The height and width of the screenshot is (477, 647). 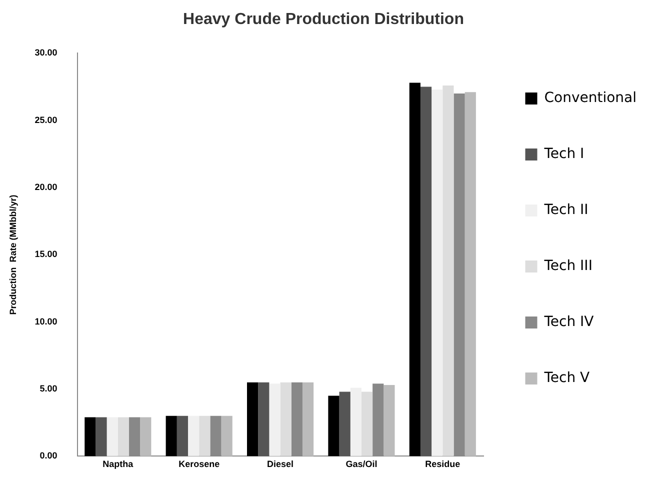 I want to click on legend-label: Tech I, so click(x=563, y=154).